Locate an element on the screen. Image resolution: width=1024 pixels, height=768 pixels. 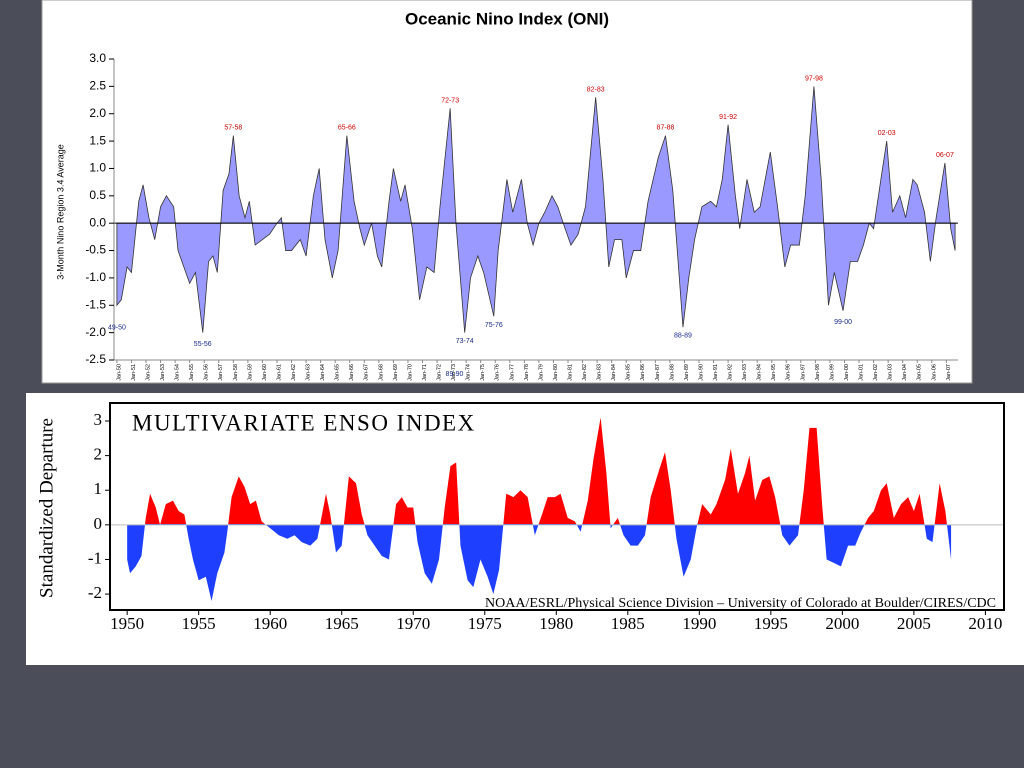
y-tick-label: 0 is located at coordinates (98, 523).